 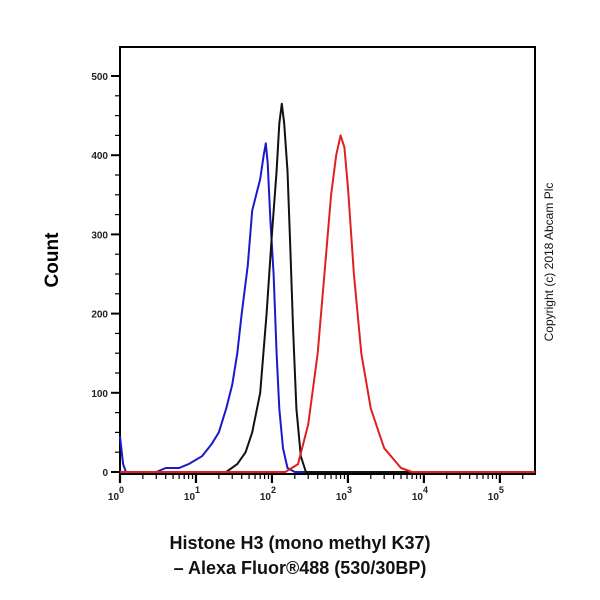 I want to click on y-tick-label: 500, so click(x=99, y=77).